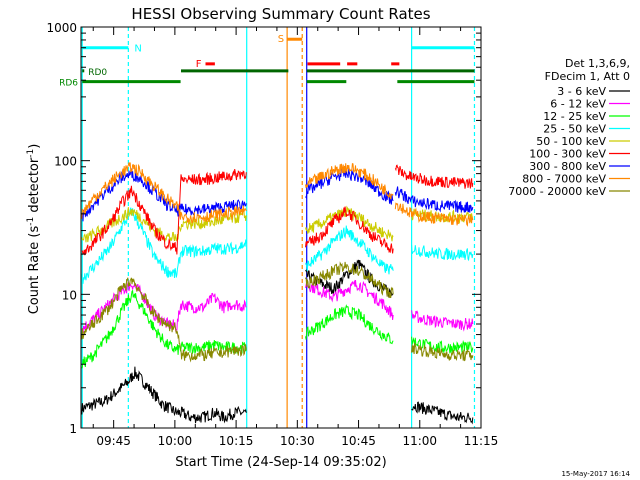 This screenshot has height=480, width=640. Describe the element at coordinates (578, 104) in the screenshot. I see `legend-label-1: 6 - 12 keV` at that location.